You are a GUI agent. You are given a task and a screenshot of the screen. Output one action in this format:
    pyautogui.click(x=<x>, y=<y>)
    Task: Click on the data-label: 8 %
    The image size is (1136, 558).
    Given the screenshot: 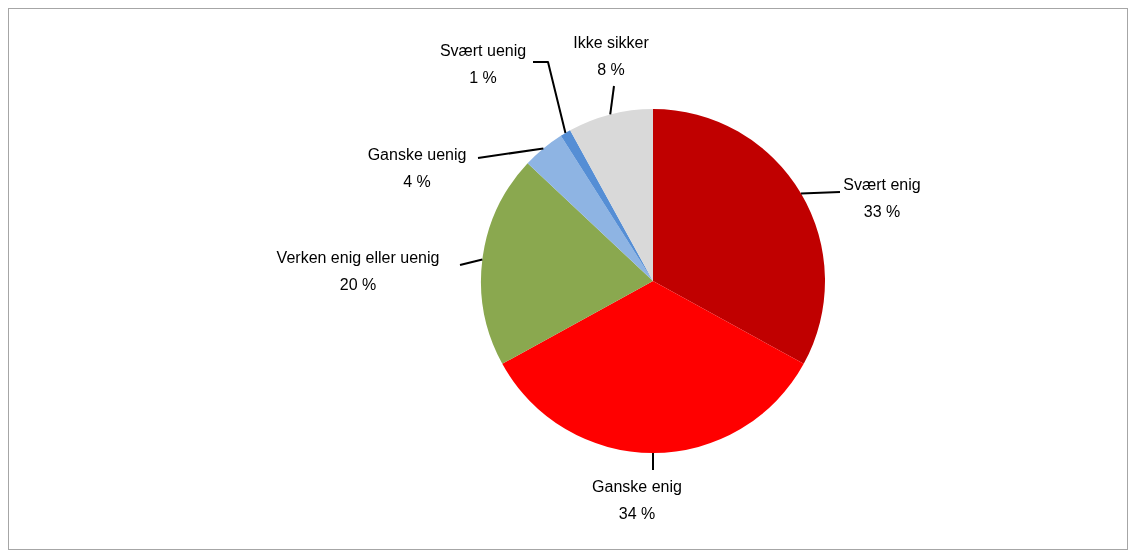 What is the action you would take?
    pyautogui.click(x=611, y=70)
    